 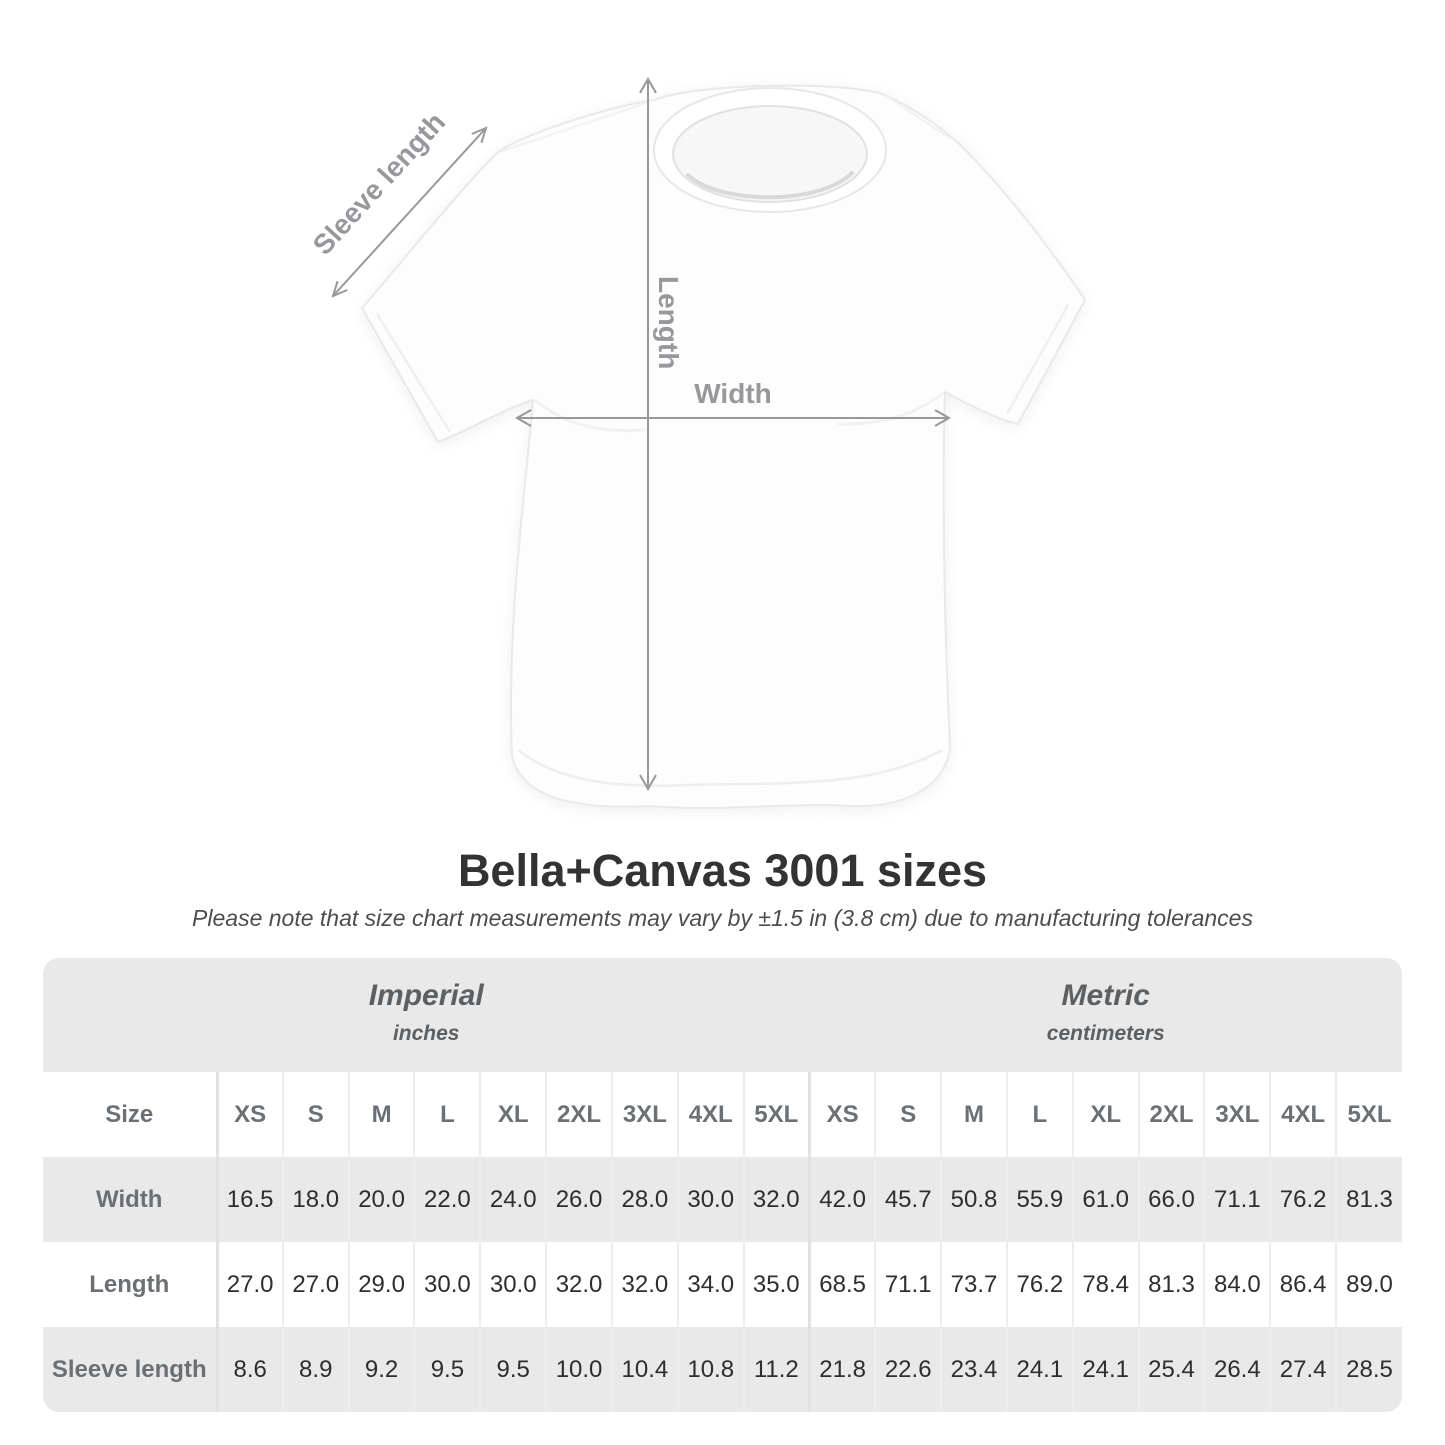 What do you see at coordinates (130, 1199) in the screenshot?
I see `row-label-width: Width` at bounding box center [130, 1199].